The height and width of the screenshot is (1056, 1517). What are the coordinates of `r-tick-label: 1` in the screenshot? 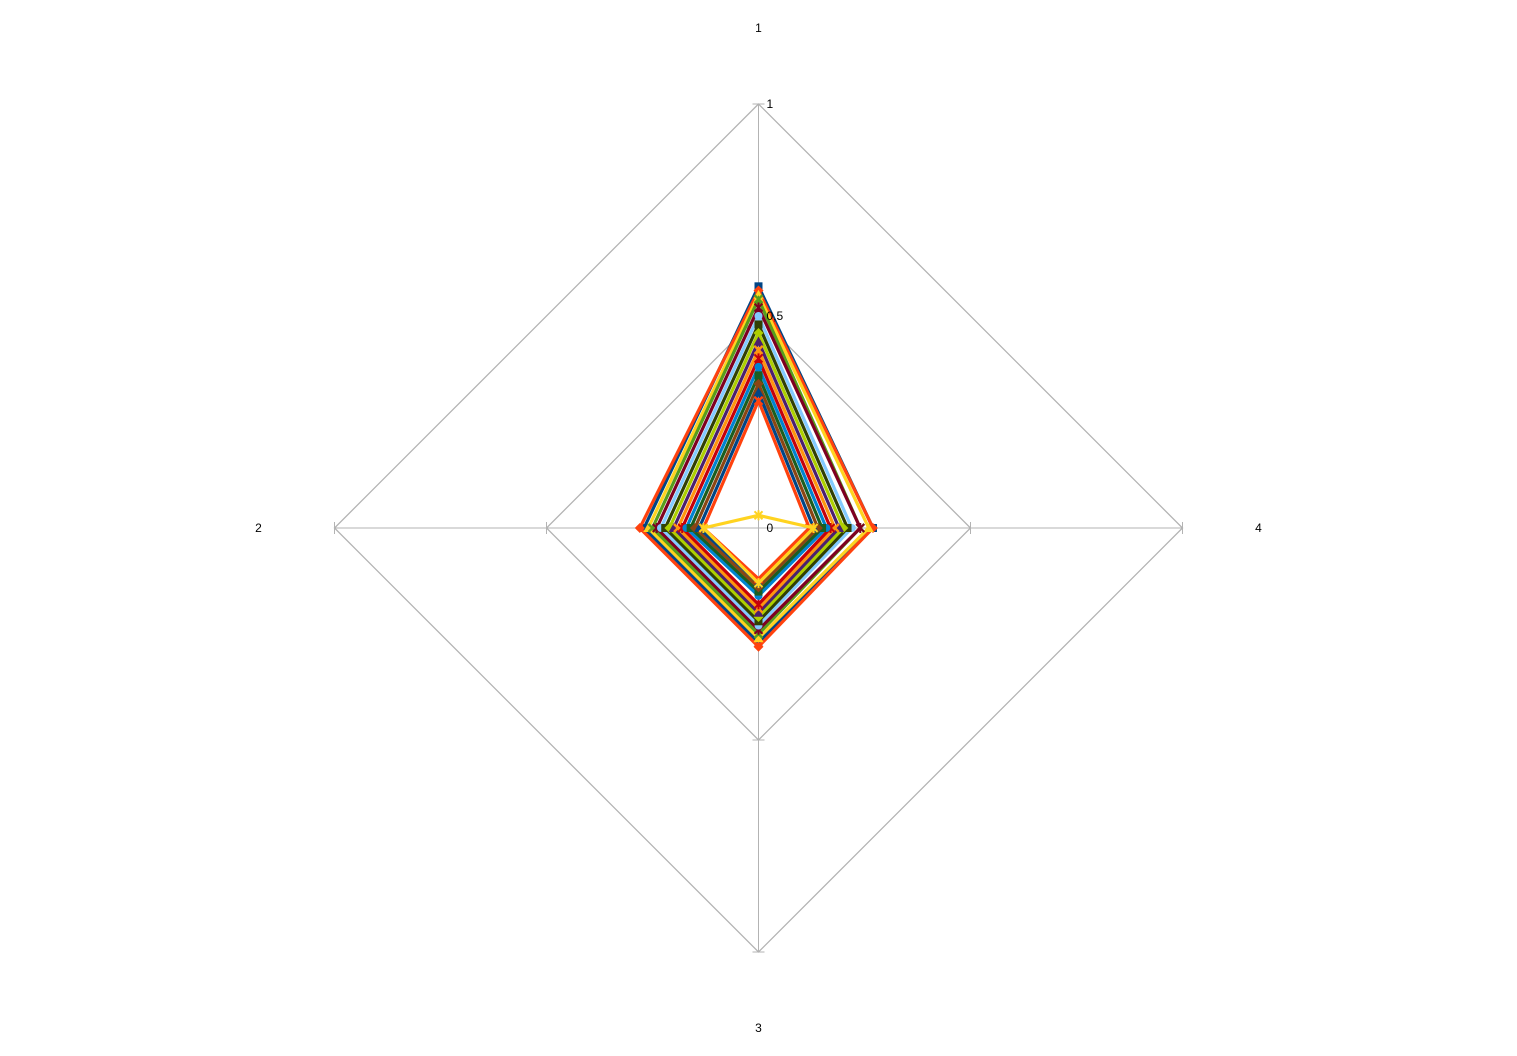 It's located at (770, 104).